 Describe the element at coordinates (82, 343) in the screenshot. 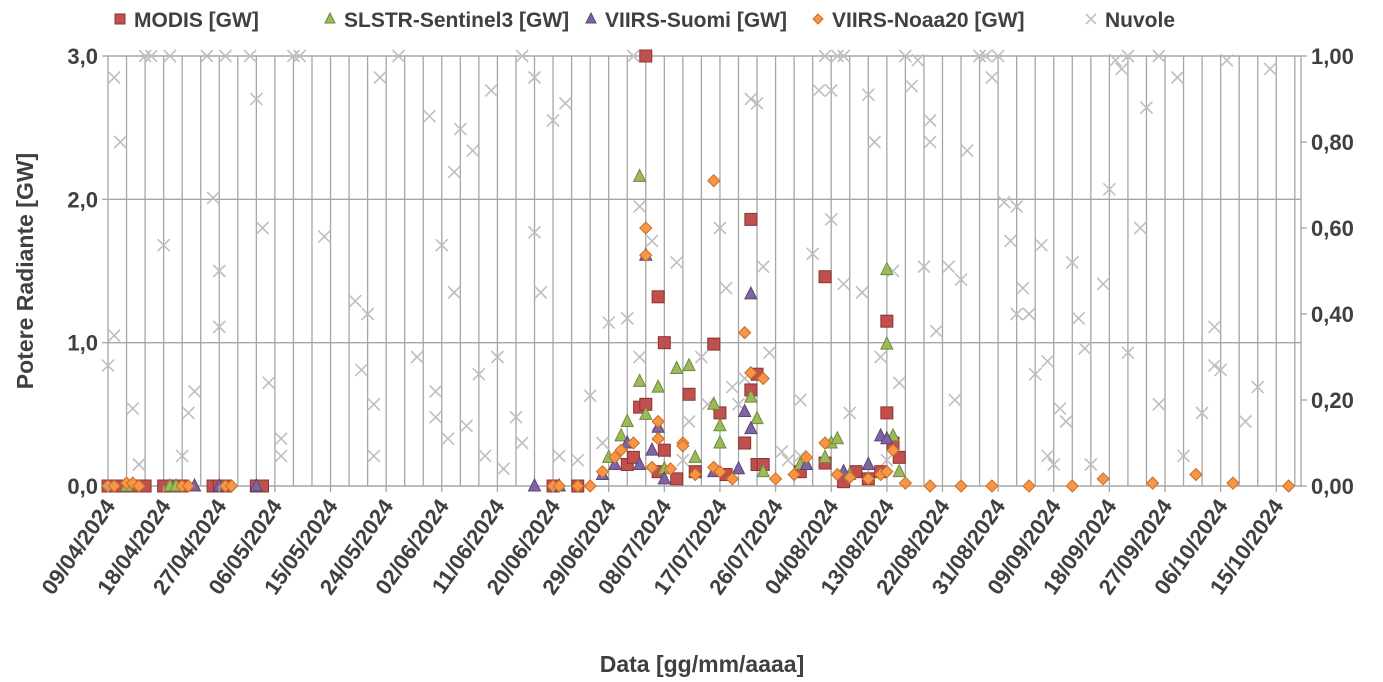

I see `y-left-tick-label: 1,0` at that location.